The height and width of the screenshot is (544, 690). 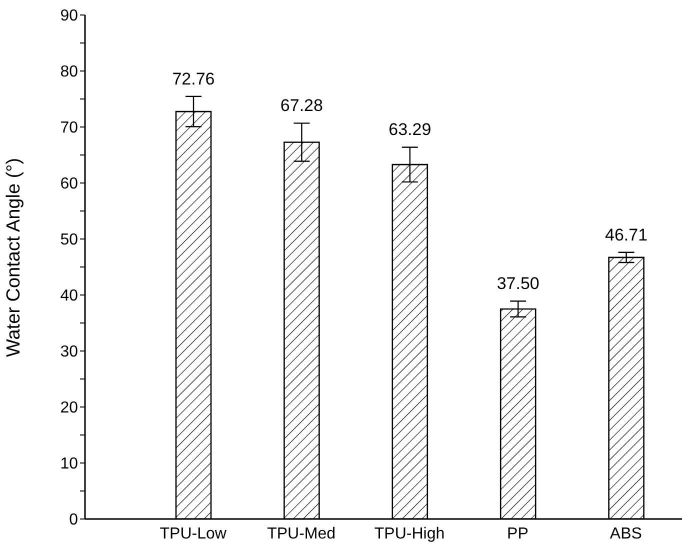 I want to click on x-tick-label: TPU-Low, so click(x=193, y=533).